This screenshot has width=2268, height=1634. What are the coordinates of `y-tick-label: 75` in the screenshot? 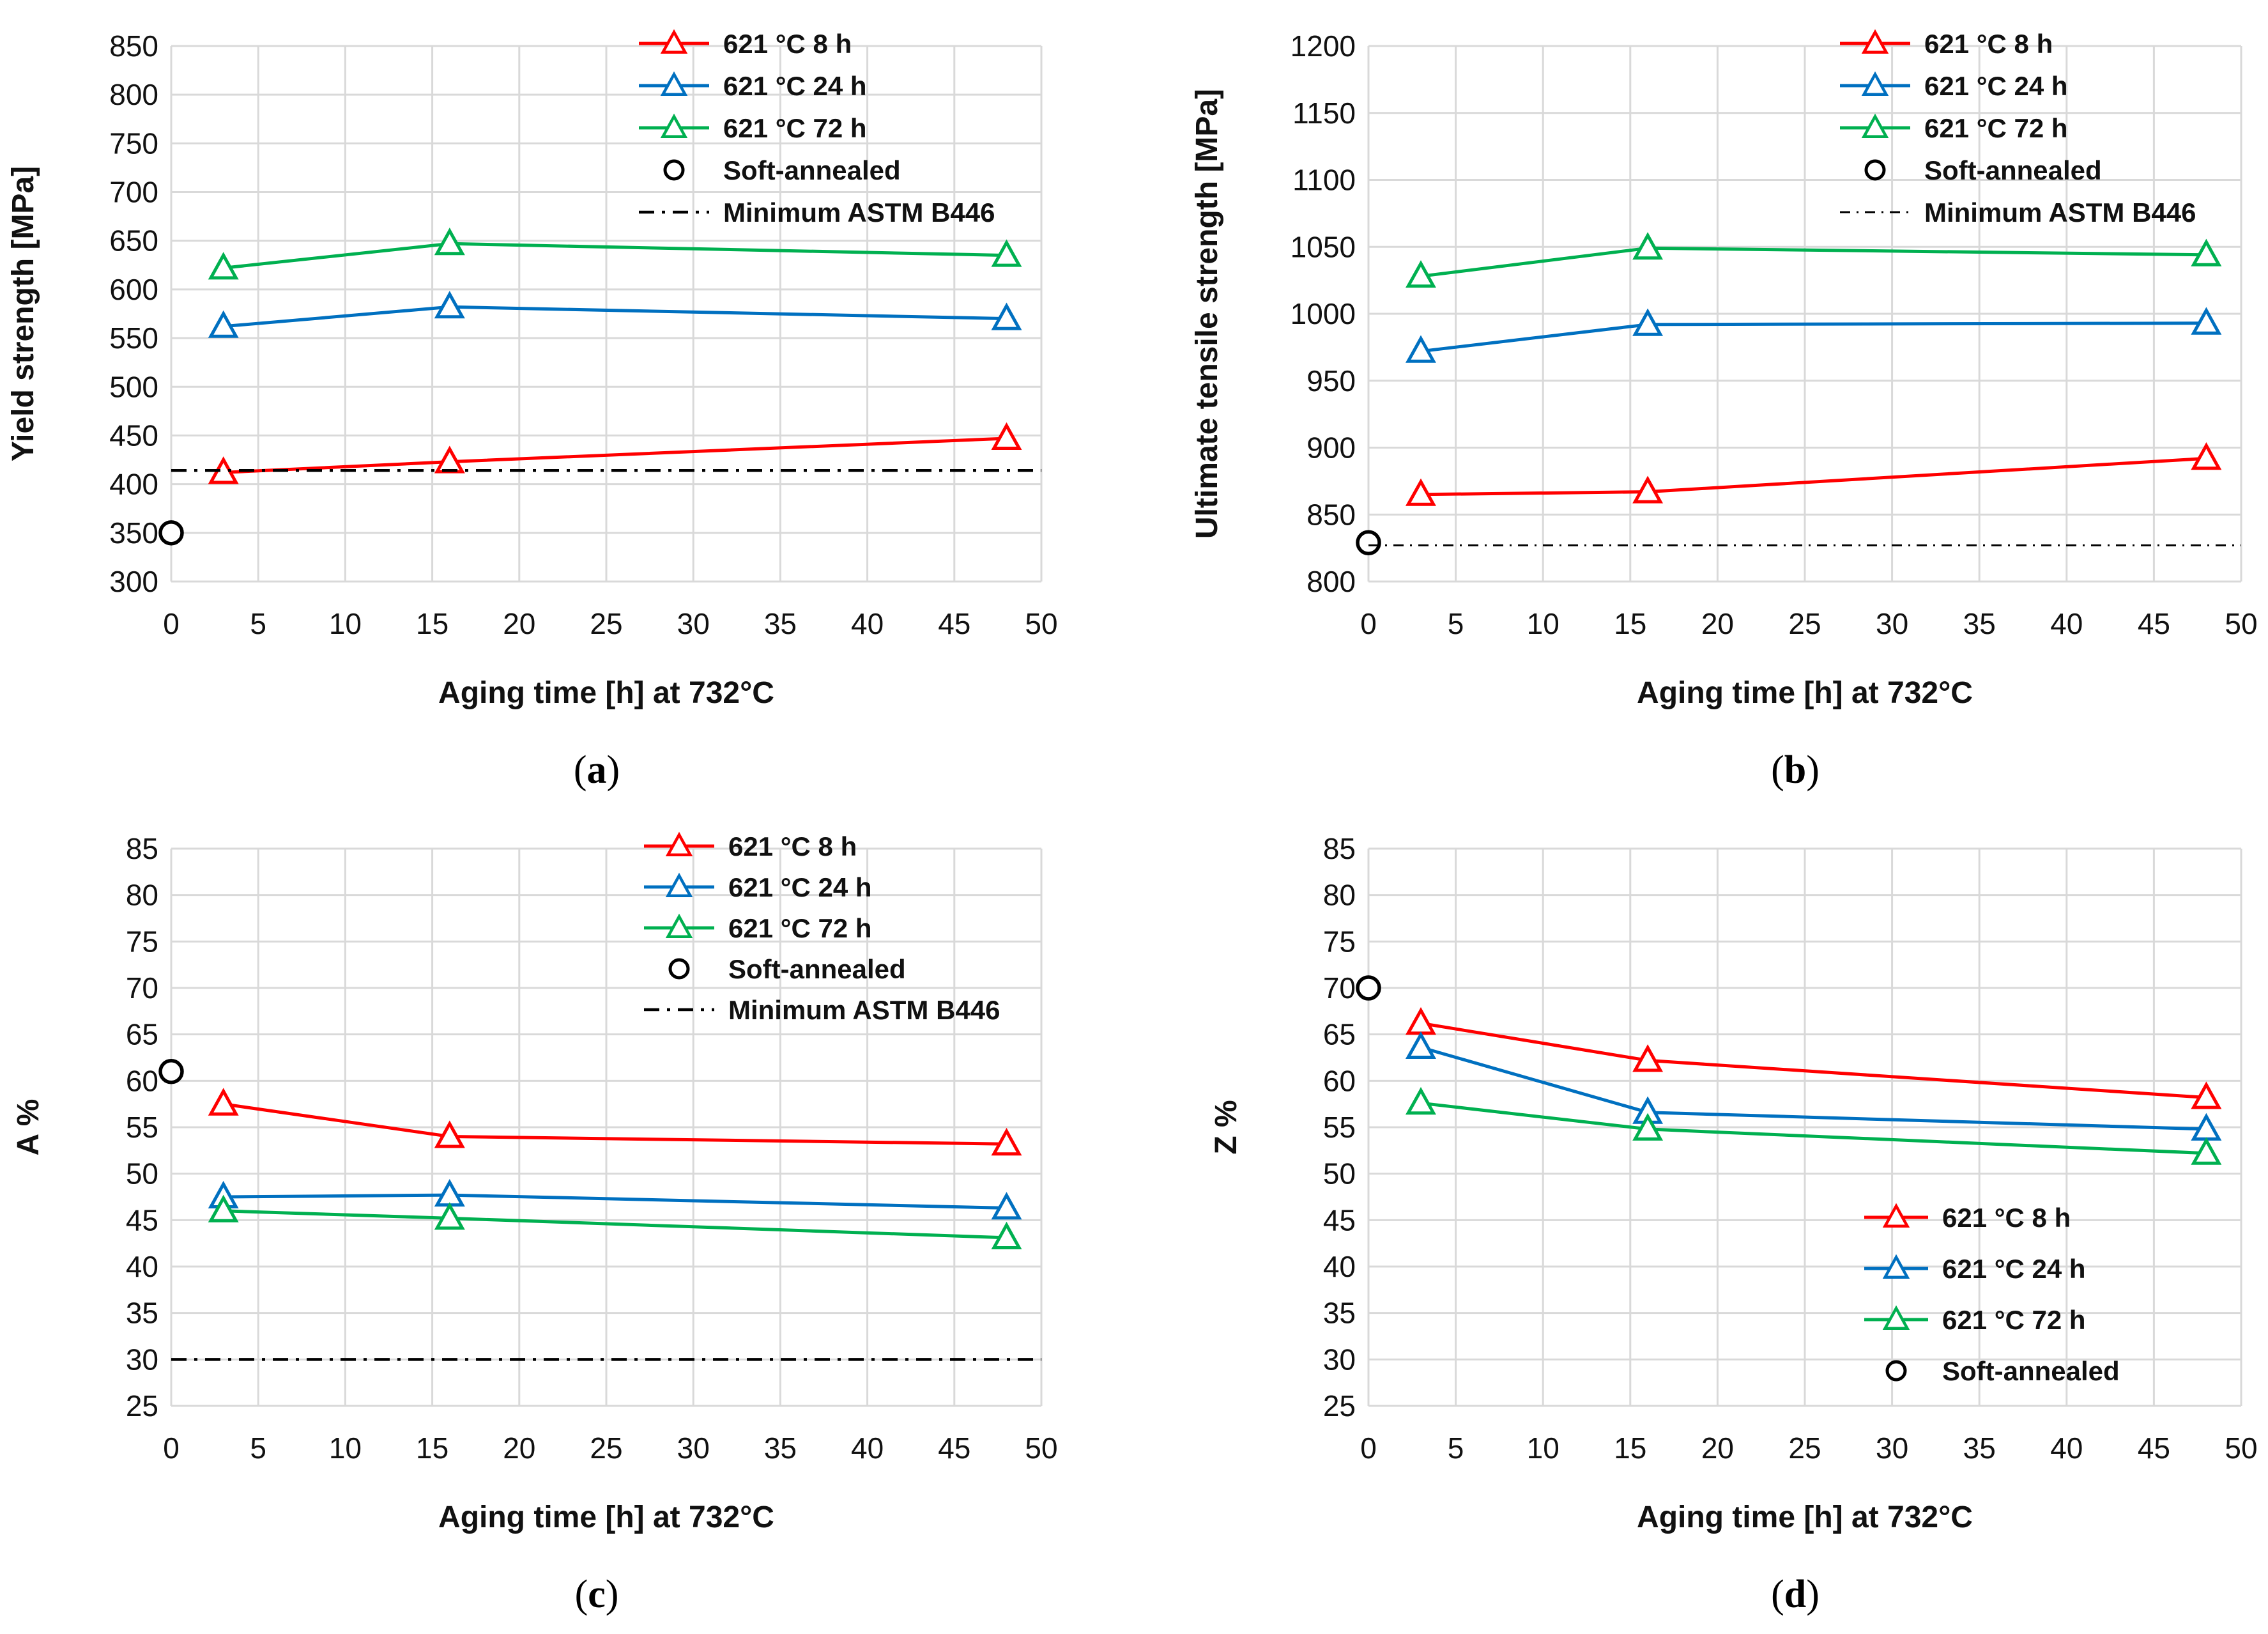 It's located at (142, 941).